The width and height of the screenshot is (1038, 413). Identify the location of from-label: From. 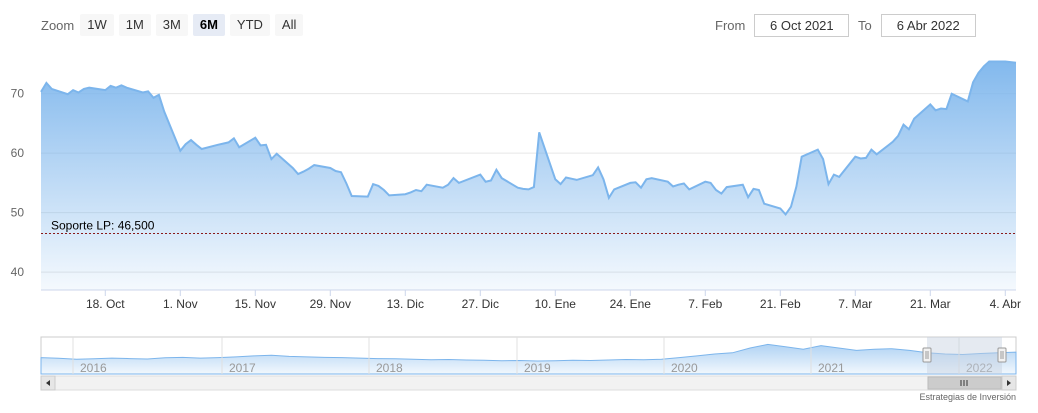
(730, 25).